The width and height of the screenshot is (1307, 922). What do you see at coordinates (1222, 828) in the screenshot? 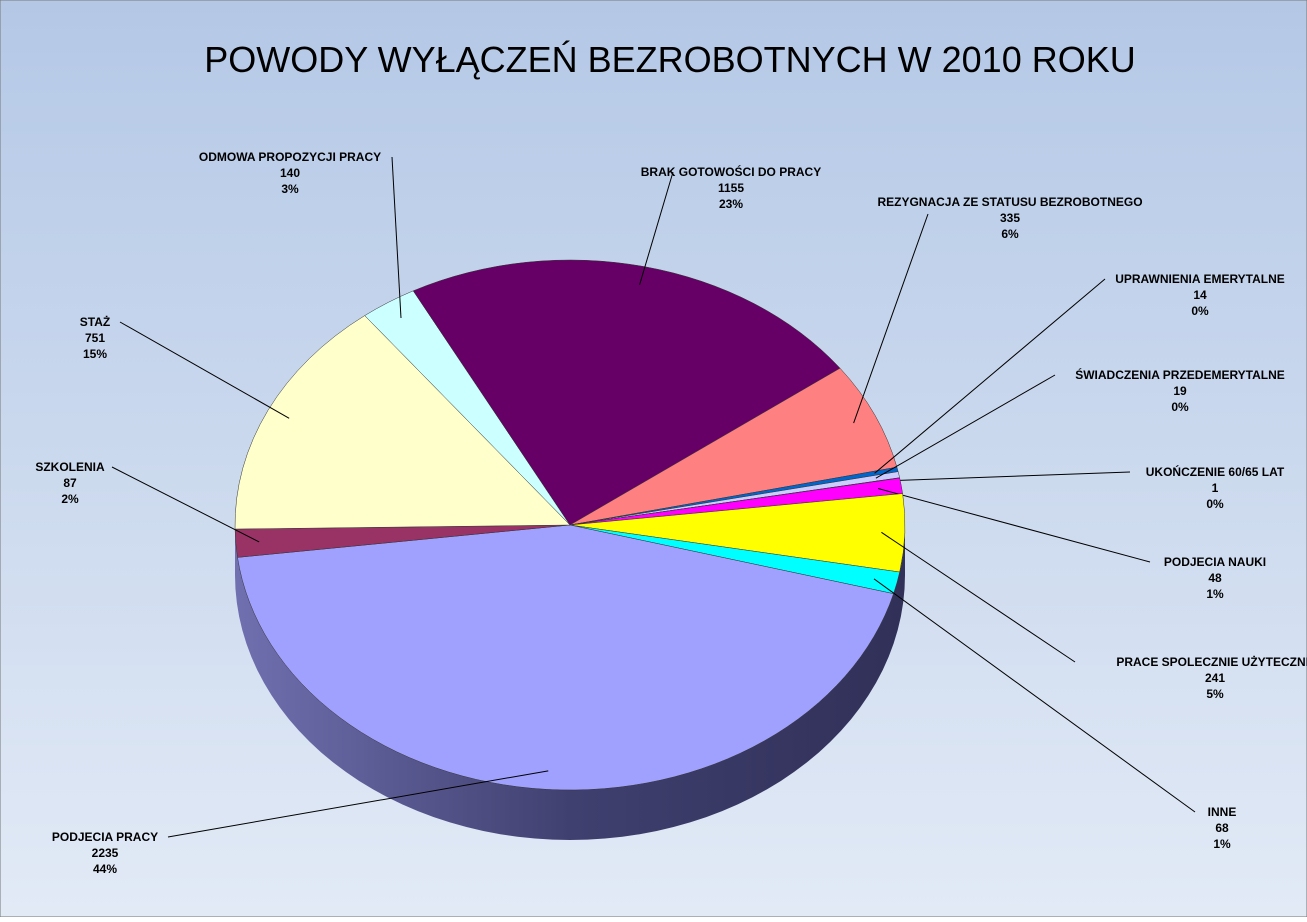
I see `label-value: 68` at bounding box center [1222, 828].